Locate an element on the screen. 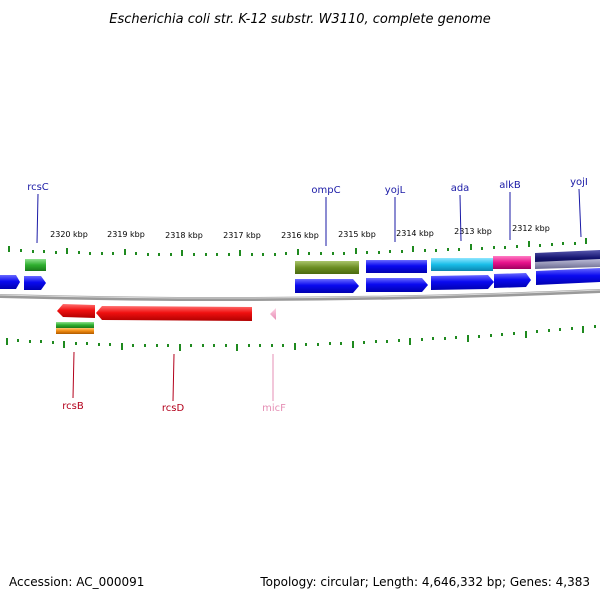 This screenshot has height=600, width=600. top-gene-labels: rcsC ompC yojL ada alkB yojI is located at coordinates (307, 186).